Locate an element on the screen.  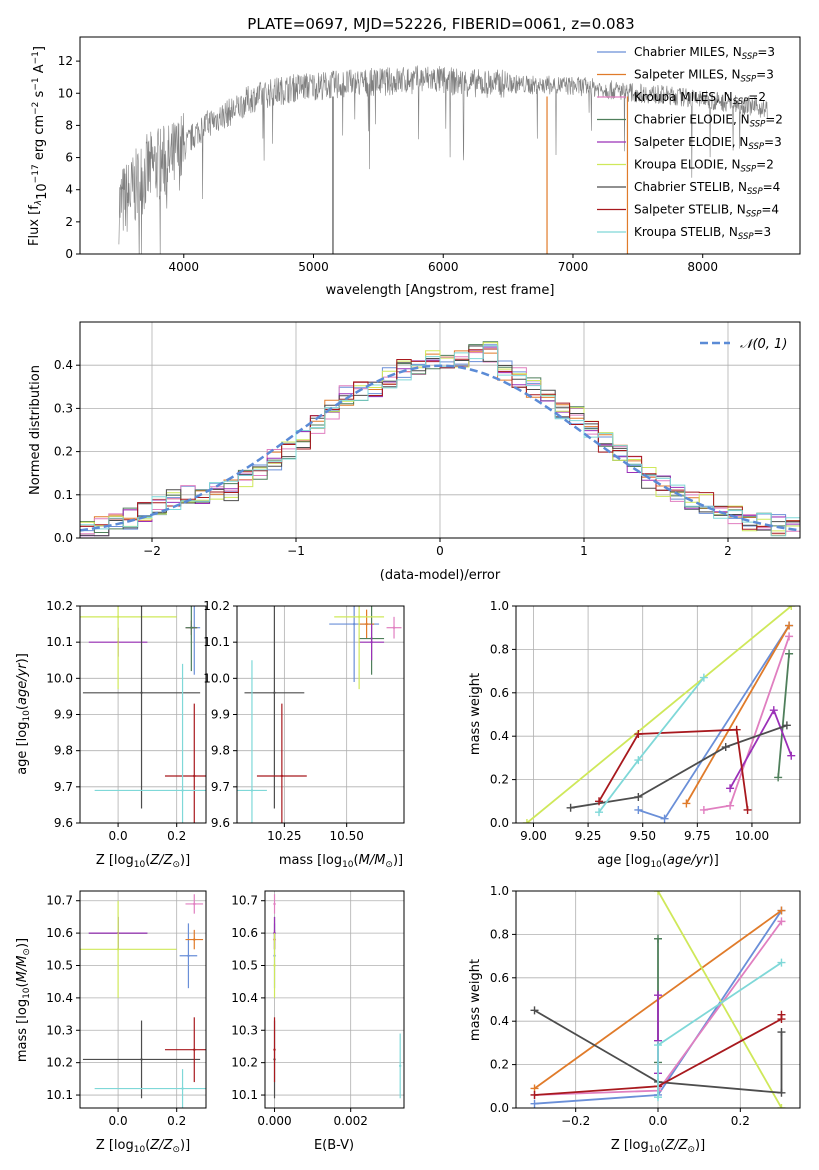
label-part: −2 is located at coordinates (36, 108).